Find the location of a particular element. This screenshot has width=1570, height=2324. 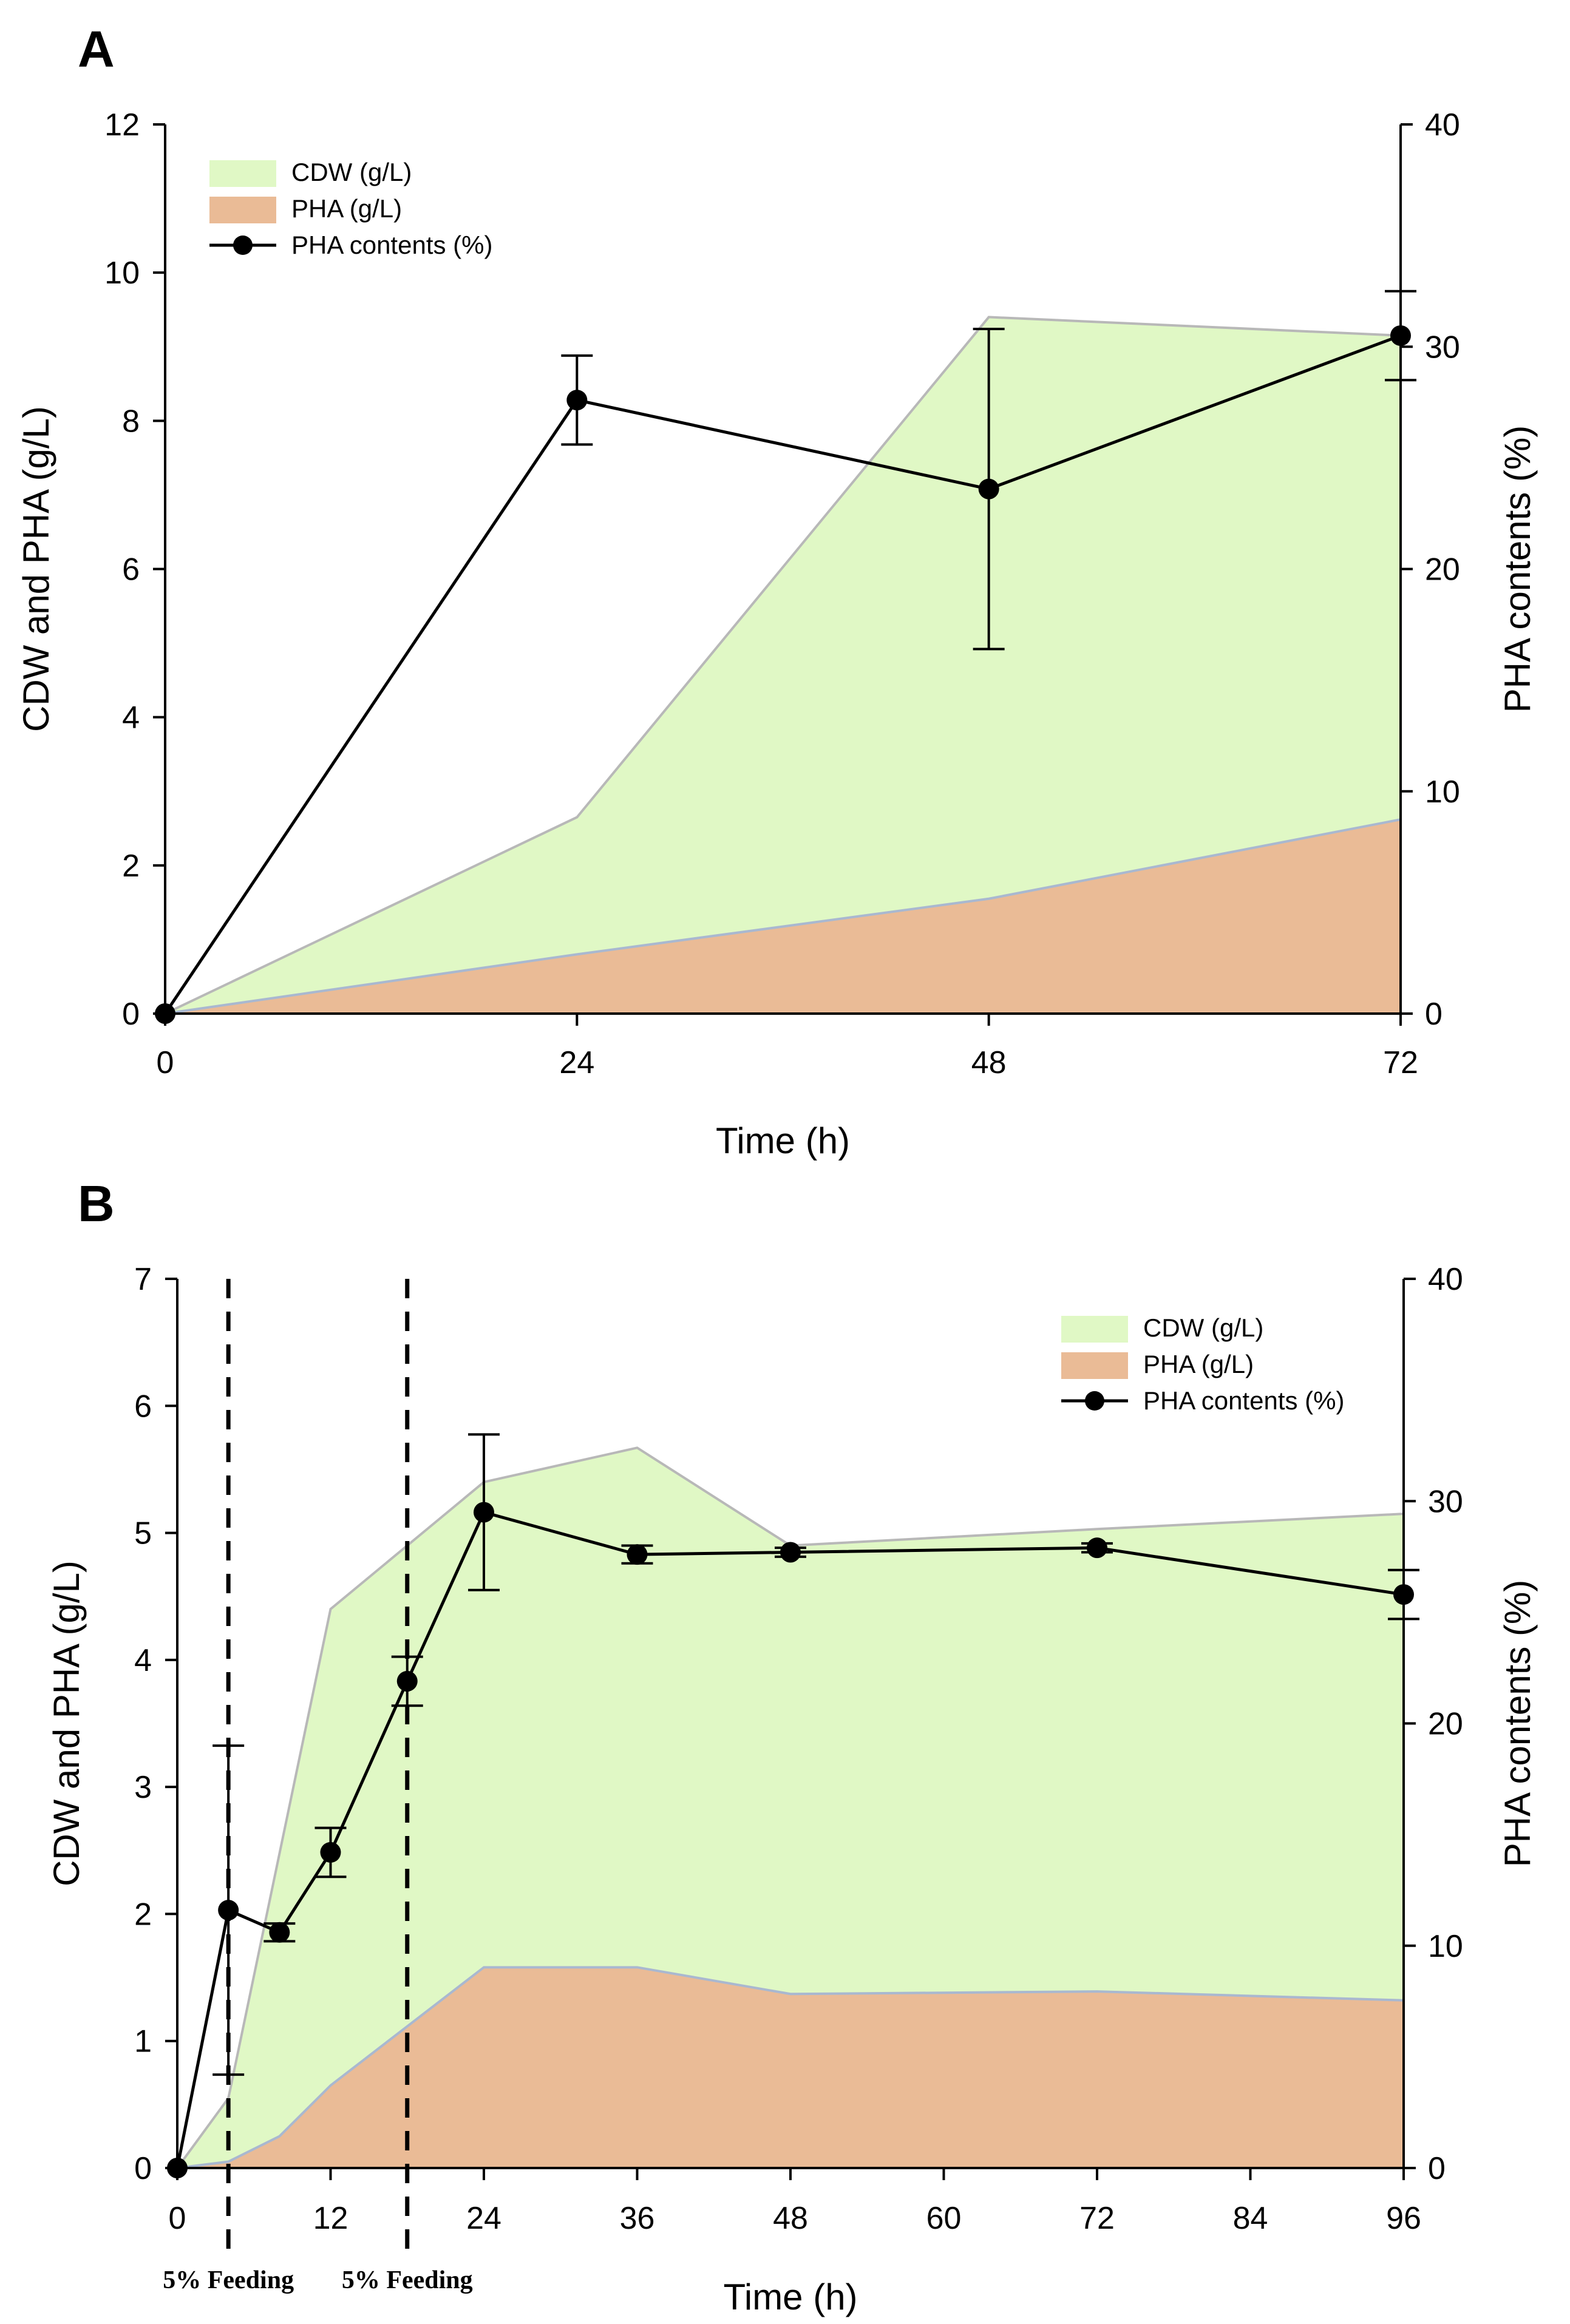

y-tick-label: 5 is located at coordinates (143, 1533).